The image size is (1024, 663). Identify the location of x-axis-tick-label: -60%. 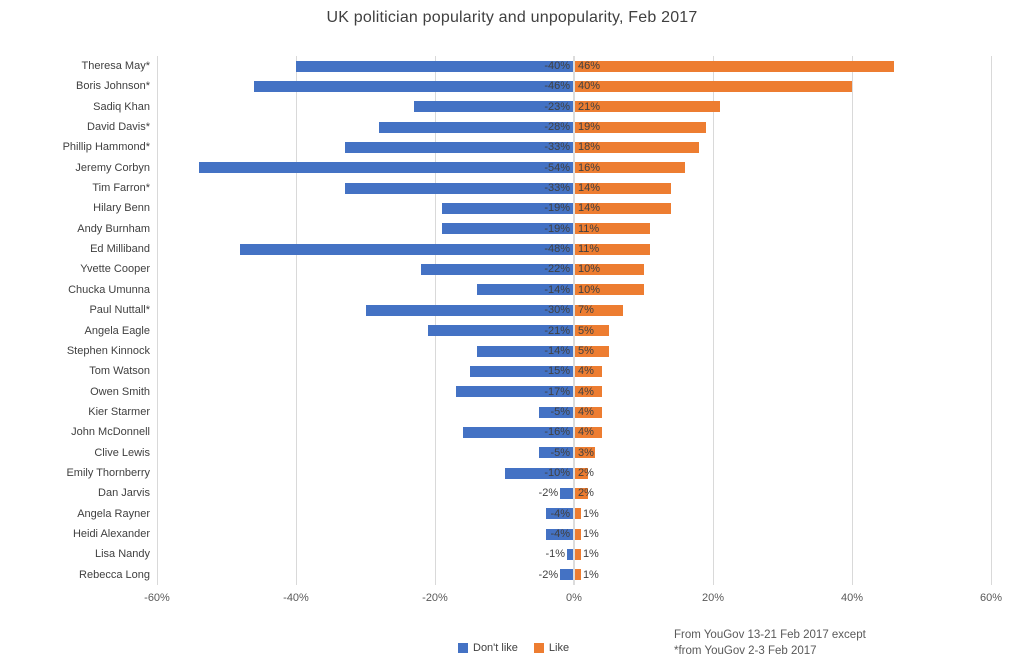
(157, 598).